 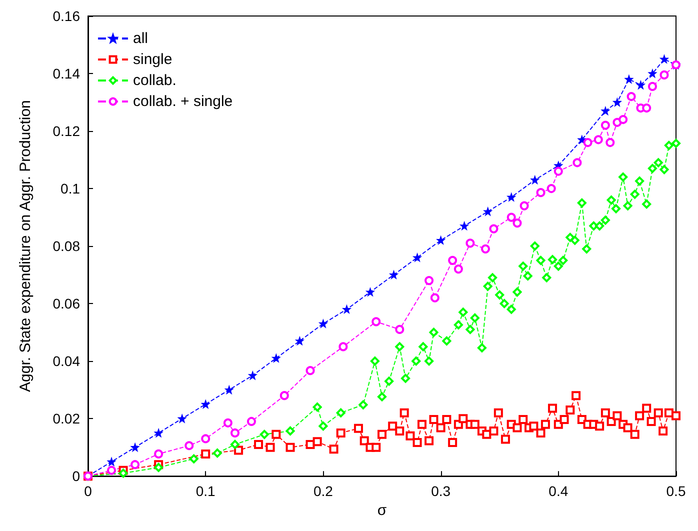 What do you see at coordinates (676, 491) in the screenshot?
I see `x-tick-label: 0.5` at bounding box center [676, 491].